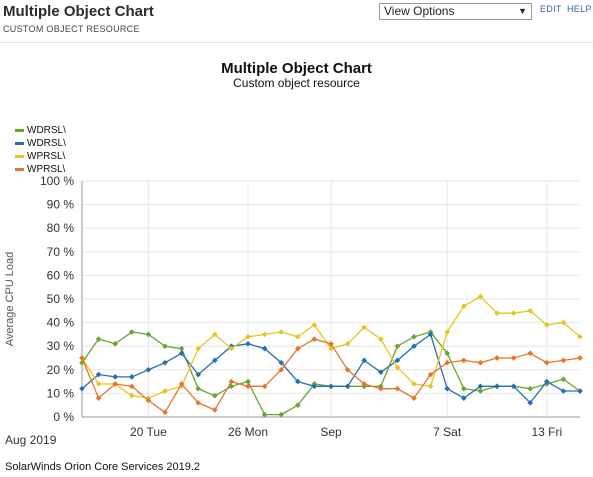 The height and width of the screenshot is (477, 593). What do you see at coordinates (296, 83) in the screenshot?
I see `chart-subtitle: Custom object resource` at bounding box center [296, 83].